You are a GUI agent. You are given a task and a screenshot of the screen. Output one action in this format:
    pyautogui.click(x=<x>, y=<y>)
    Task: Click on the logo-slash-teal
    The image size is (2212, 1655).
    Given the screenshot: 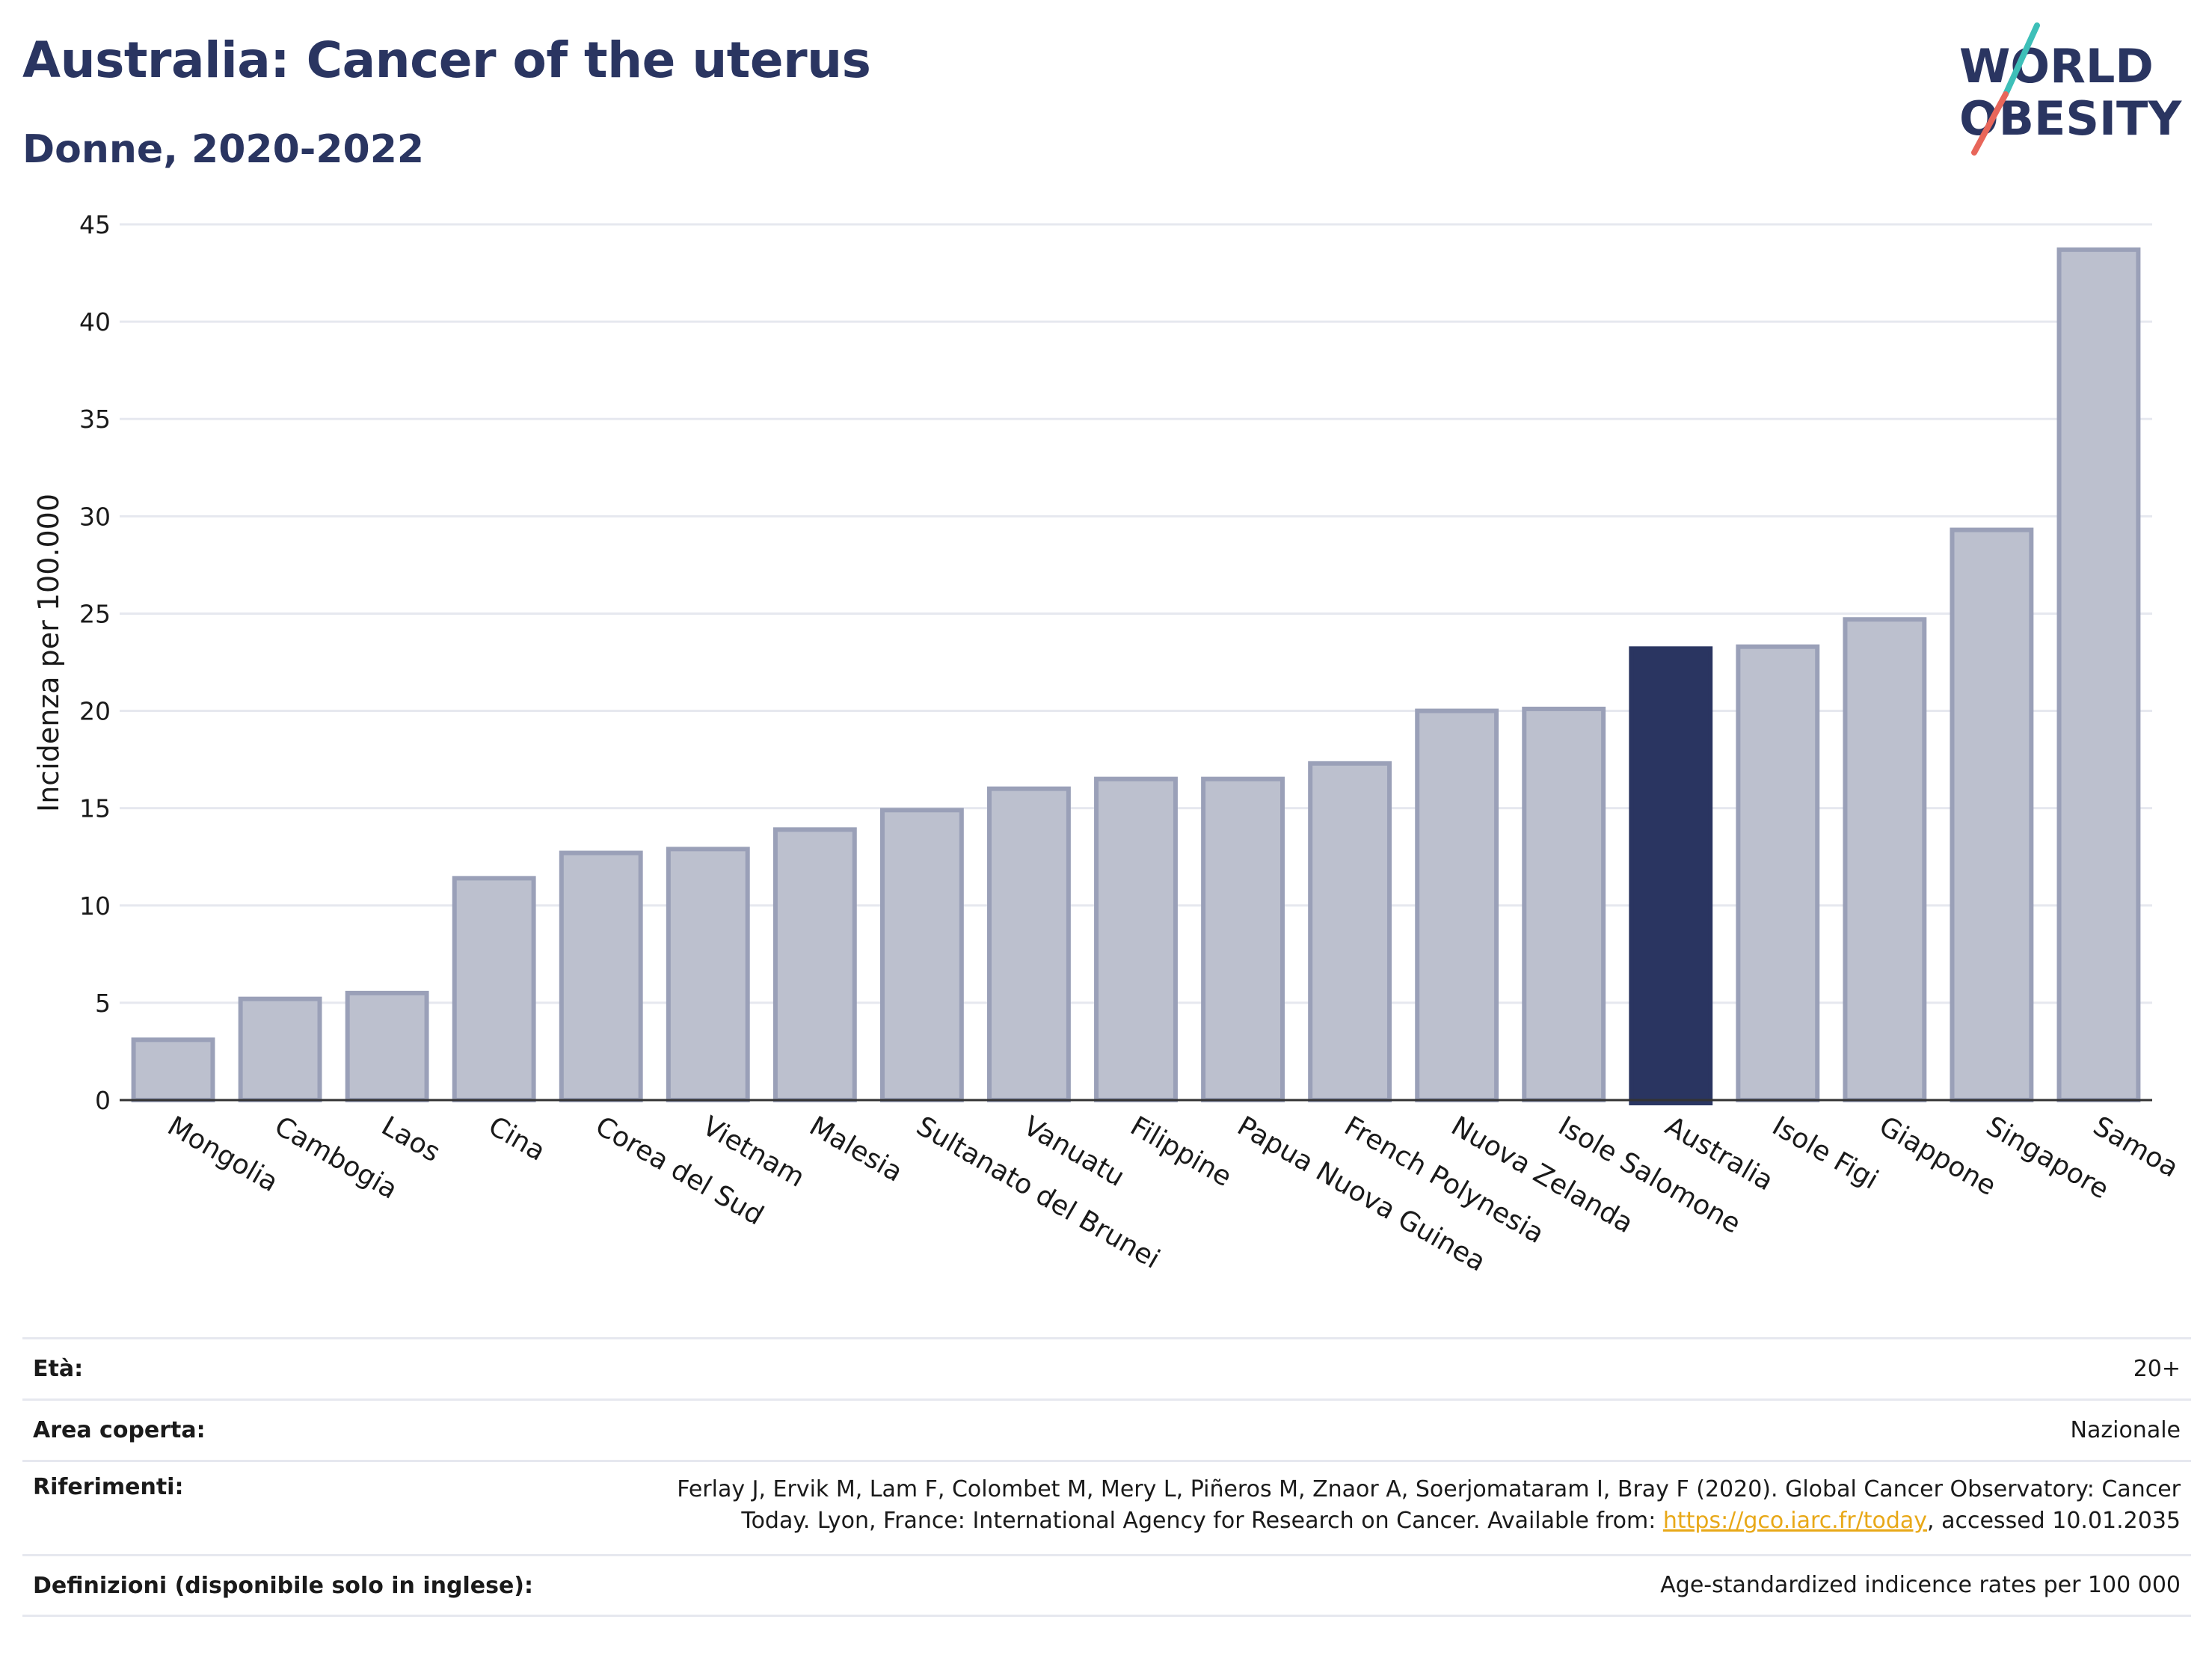 What is the action you would take?
    pyautogui.click(x=2021, y=59)
    